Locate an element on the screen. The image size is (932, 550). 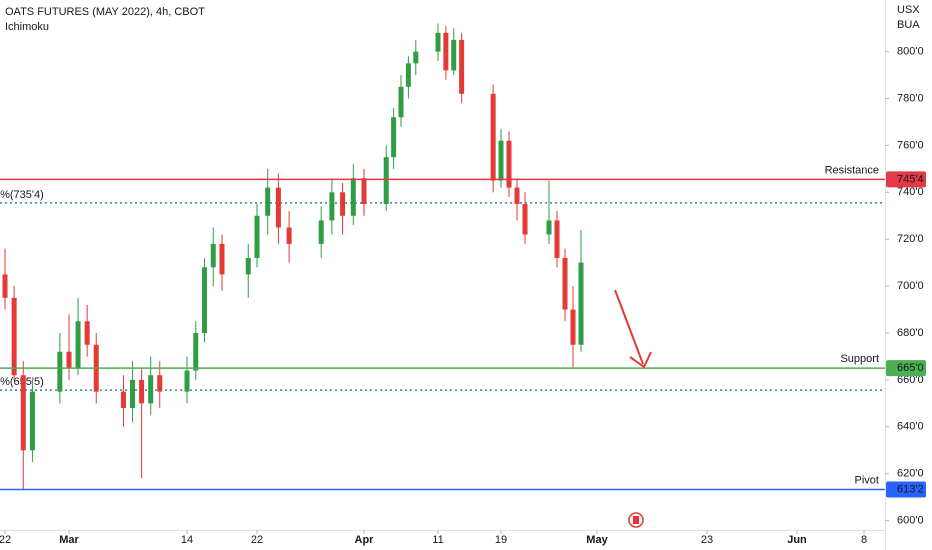
unit: BUA is located at coordinates (908, 25).